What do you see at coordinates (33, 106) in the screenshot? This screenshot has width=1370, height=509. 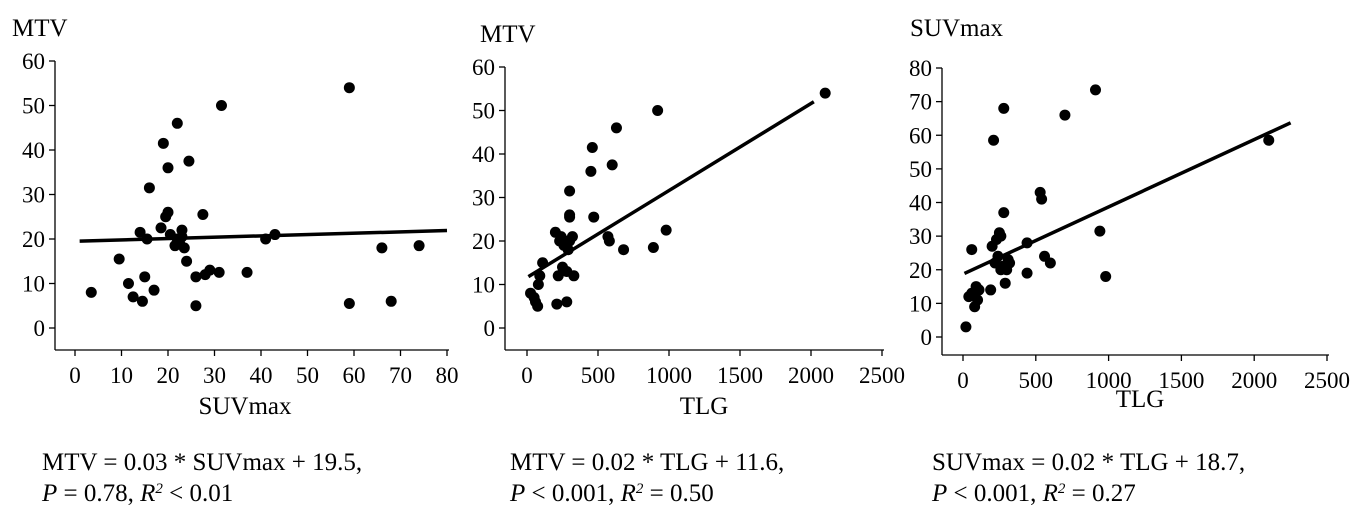 I see `chart-1-y-tick-label: 50` at bounding box center [33, 106].